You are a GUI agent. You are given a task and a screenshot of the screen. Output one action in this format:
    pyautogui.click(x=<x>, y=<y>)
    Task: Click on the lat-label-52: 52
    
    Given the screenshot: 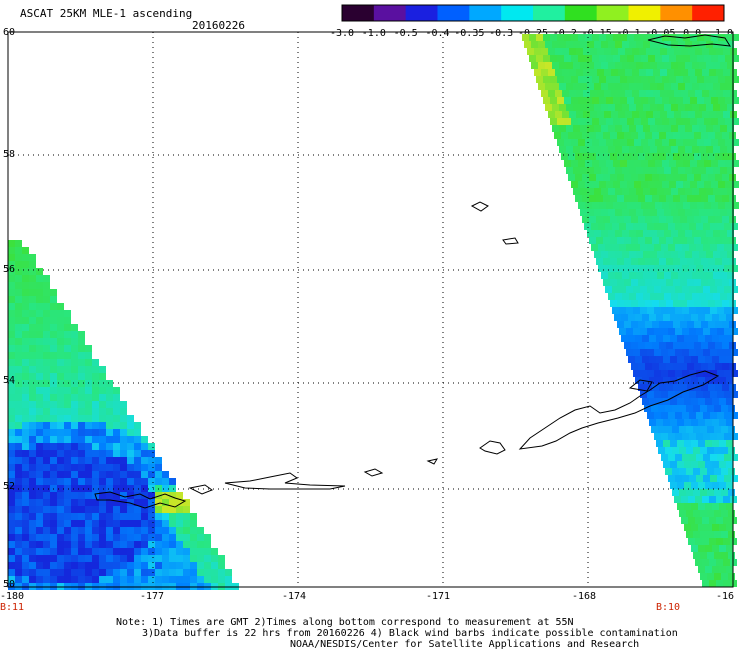 What is the action you would take?
    pyautogui.click(x=9, y=486)
    